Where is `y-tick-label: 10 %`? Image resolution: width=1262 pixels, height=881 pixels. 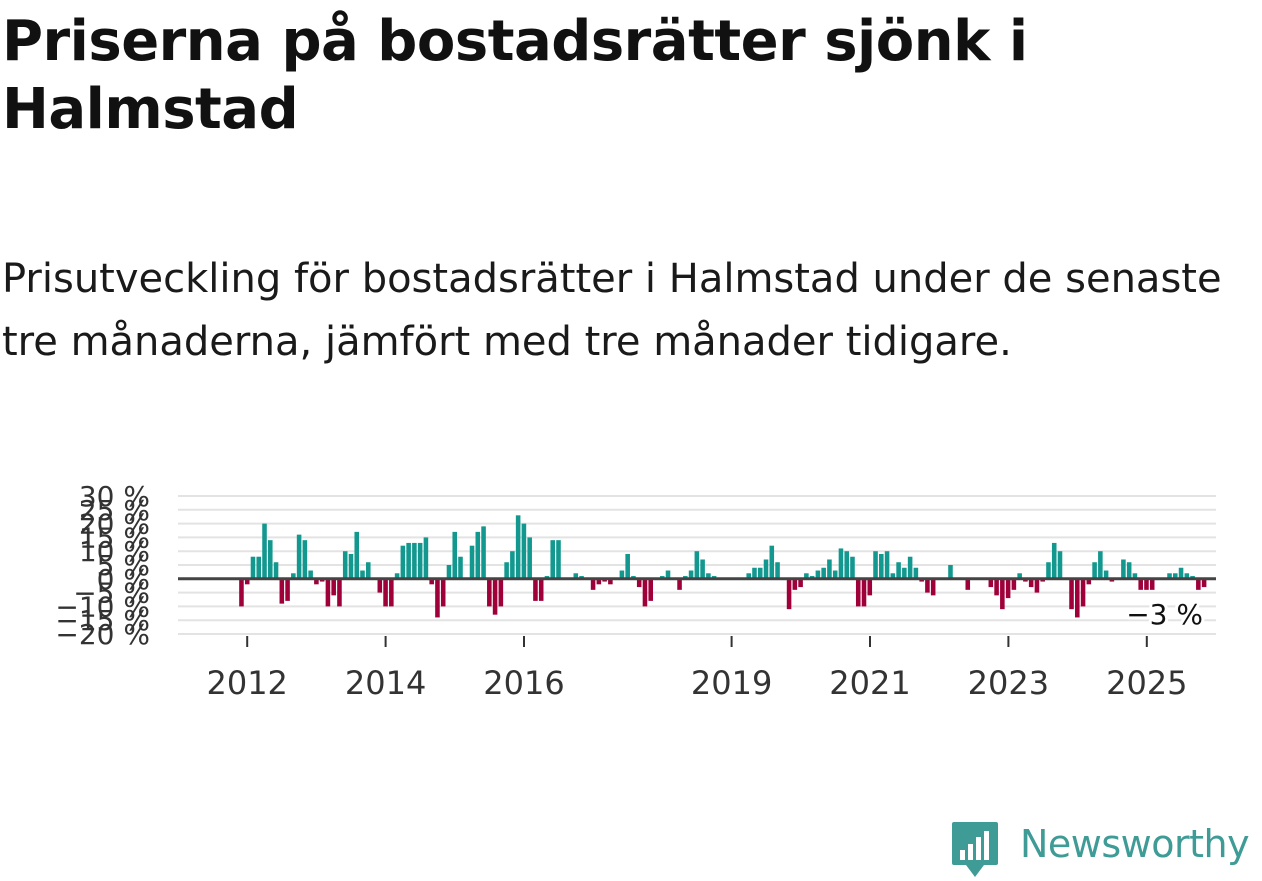 y-tick-label: 10 % is located at coordinates (114, 551).